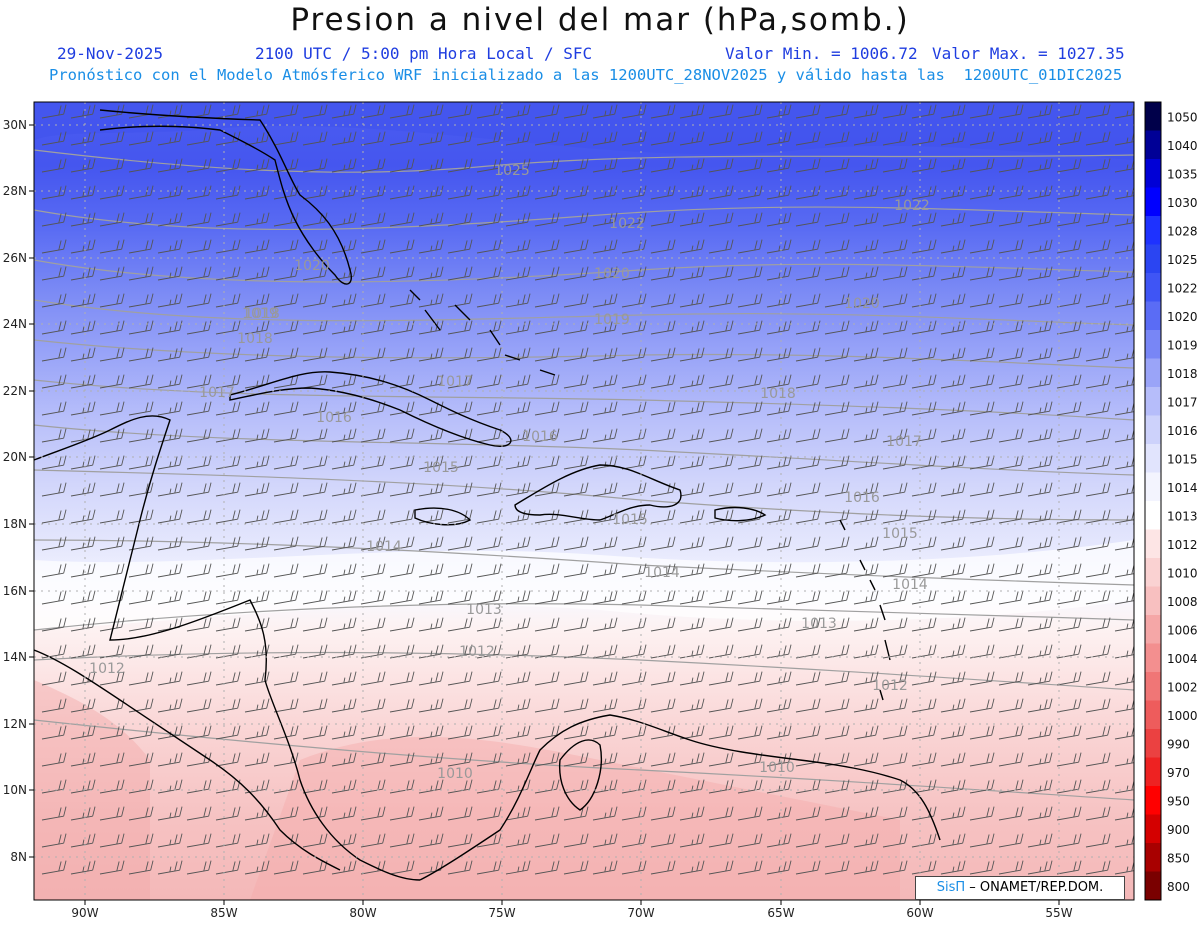 This screenshot has width=1200, height=927. I want to click on isobar-label: 1020, so click(862, 304).